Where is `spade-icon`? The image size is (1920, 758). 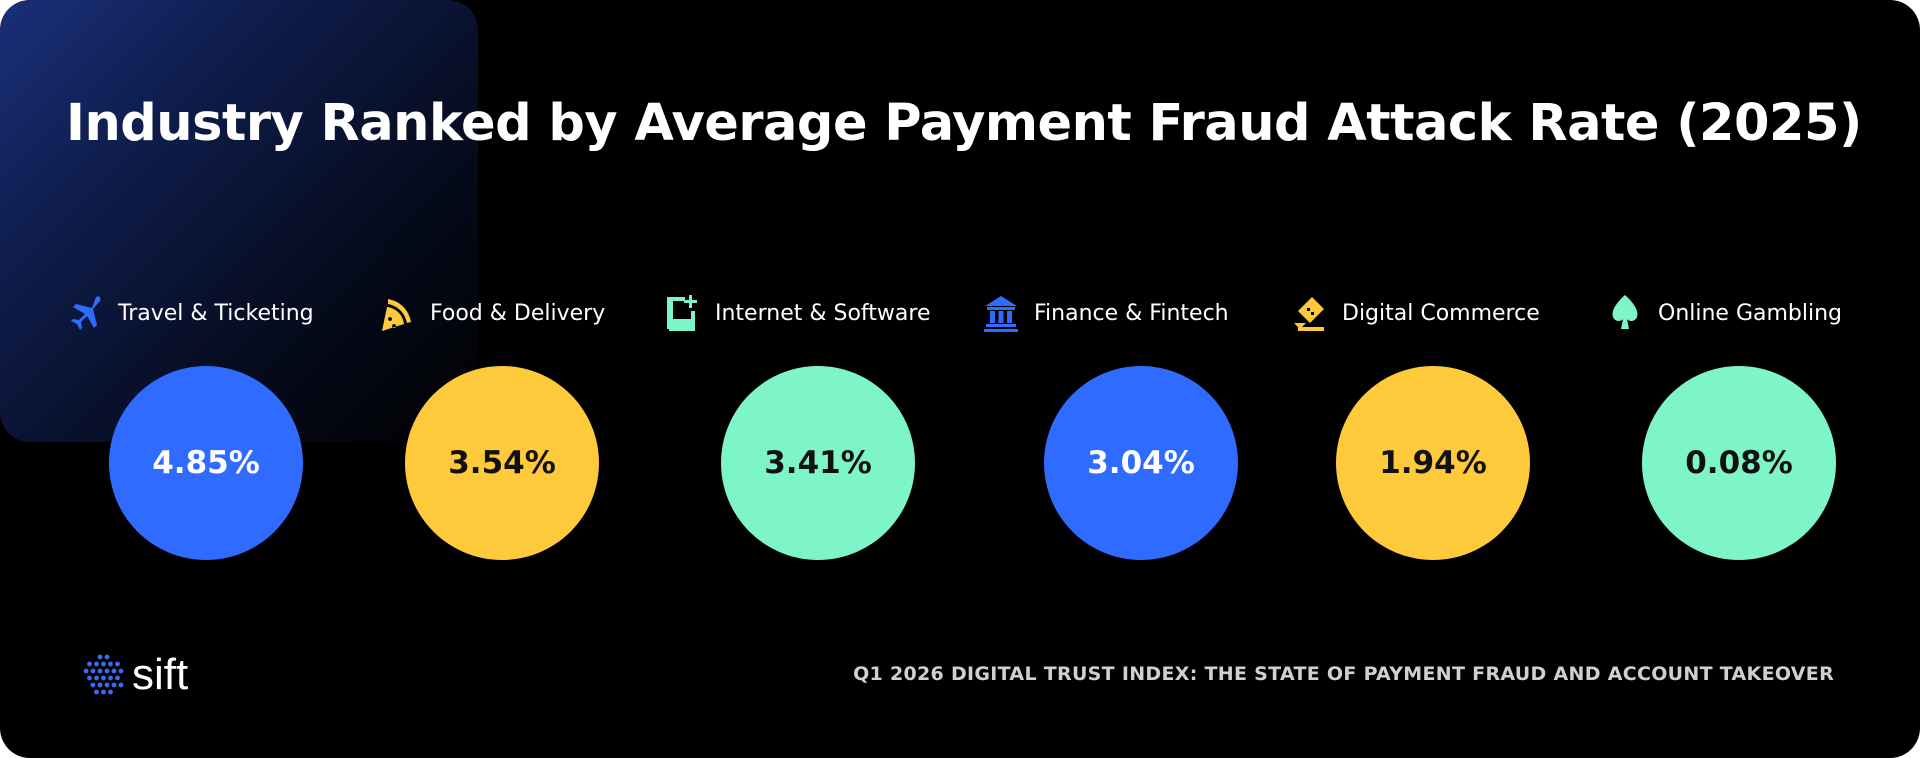 spade-icon is located at coordinates (1625, 312).